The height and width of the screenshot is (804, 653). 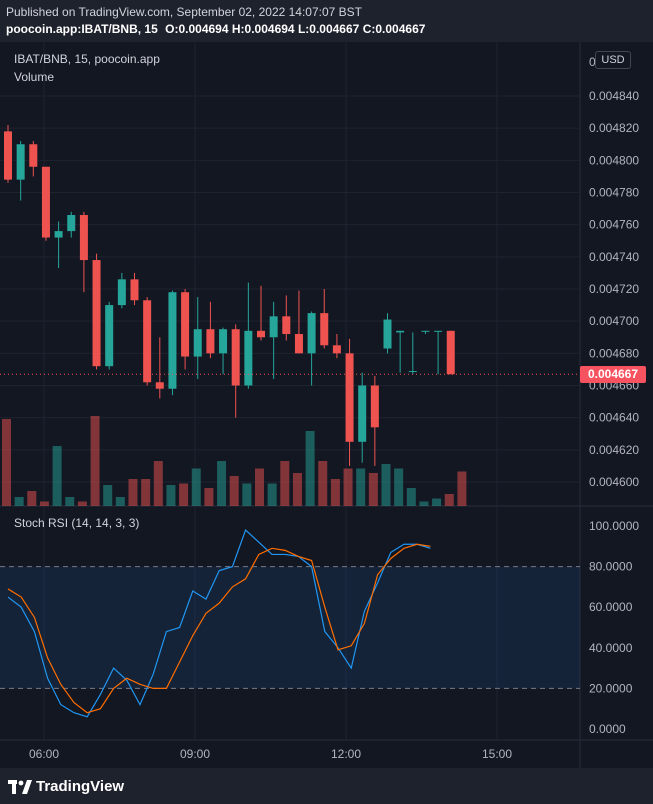 I want to click on ohlc-high-label: H:, so click(x=238, y=29).